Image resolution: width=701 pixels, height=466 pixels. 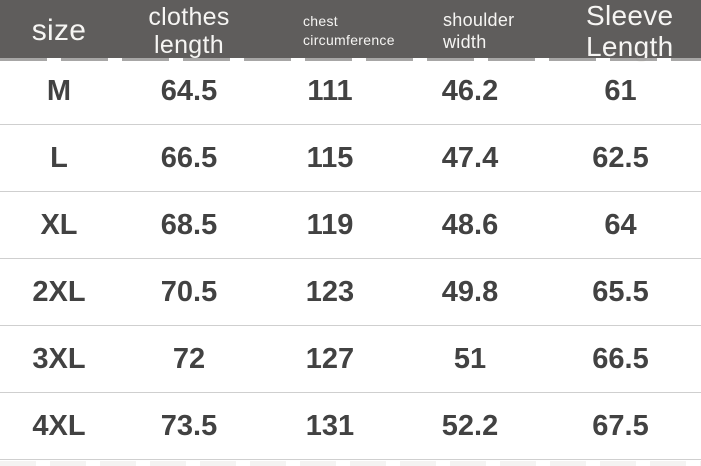 What do you see at coordinates (470, 157) in the screenshot?
I see `cell-shoulder-width: 47.4` at bounding box center [470, 157].